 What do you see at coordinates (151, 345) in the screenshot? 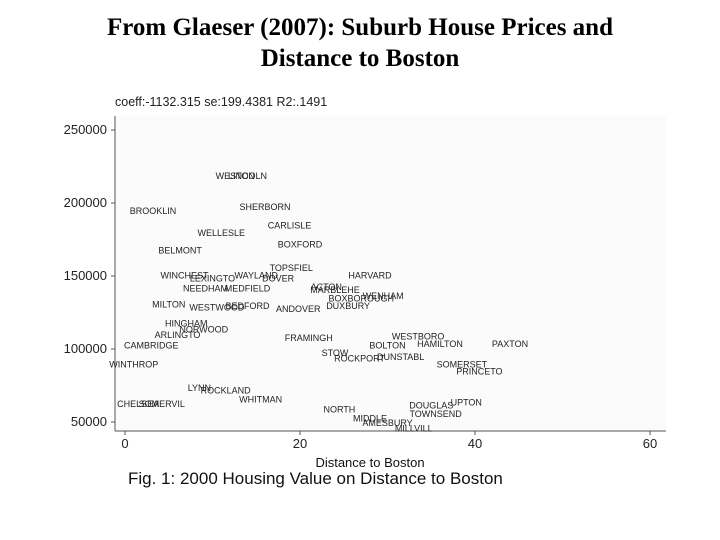
I see `point-label: CAMBRIDGE` at bounding box center [151, 345].